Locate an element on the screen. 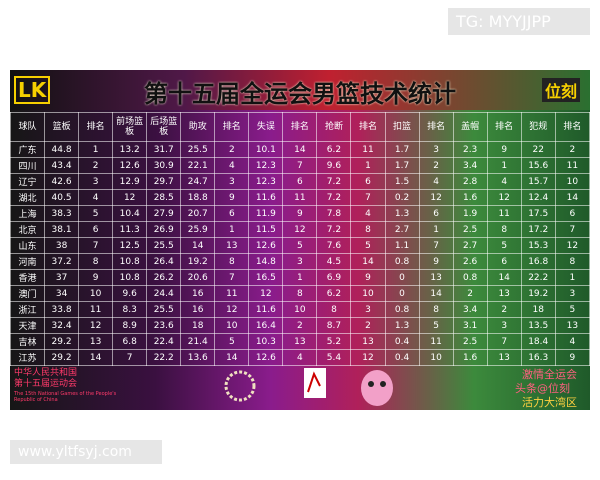 The height and width of the screenshot is (480, 600). cell: 15.6 is located at coordinates (538, 165).